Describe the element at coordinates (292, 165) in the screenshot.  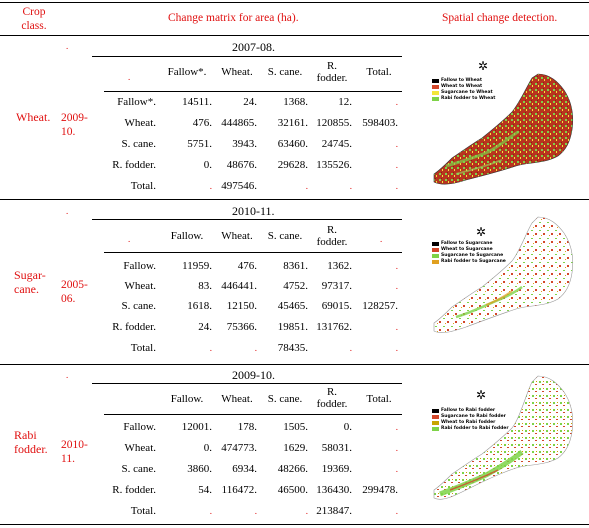
I see `matrix-cell: 29628.` at that location.